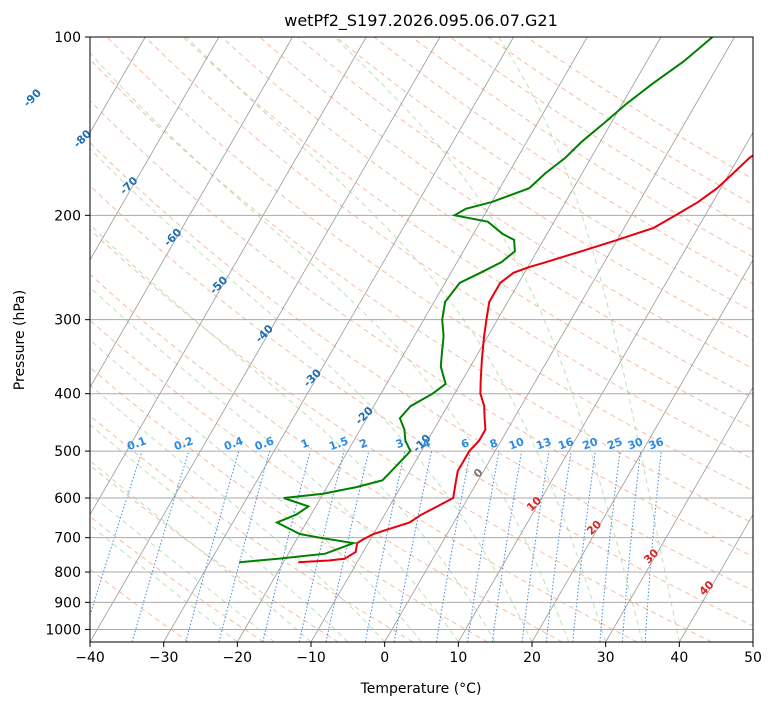 The width and height of the screenshot is (775, 708). I want to click on x-tick-label: −10, so click(311, 658).